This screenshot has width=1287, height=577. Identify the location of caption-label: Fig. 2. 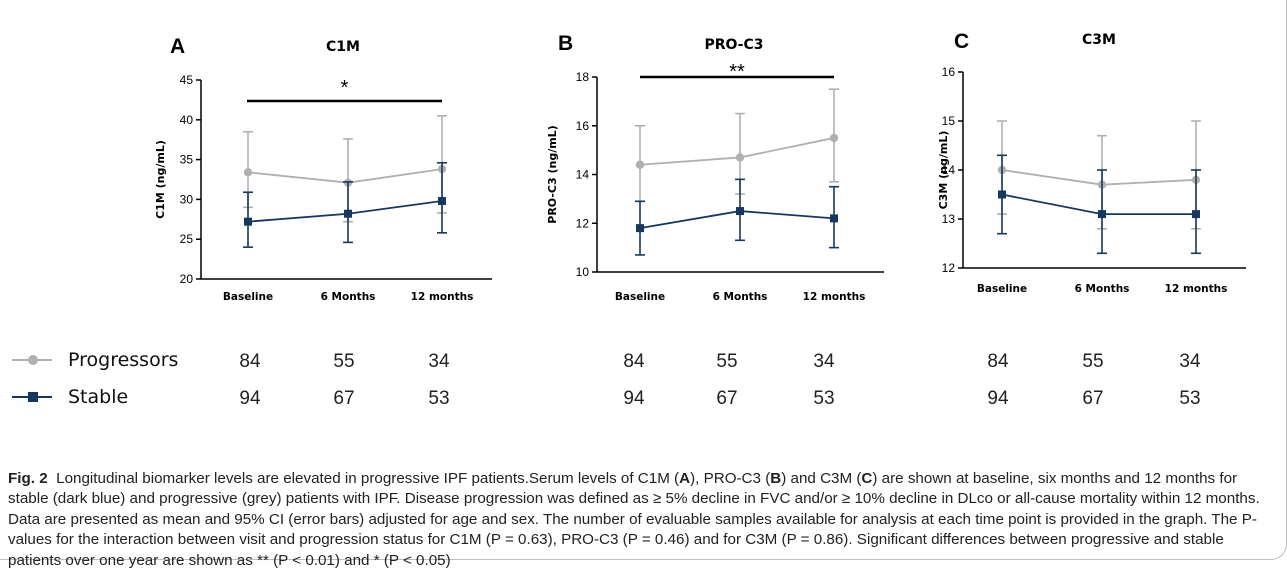
(28, 478).